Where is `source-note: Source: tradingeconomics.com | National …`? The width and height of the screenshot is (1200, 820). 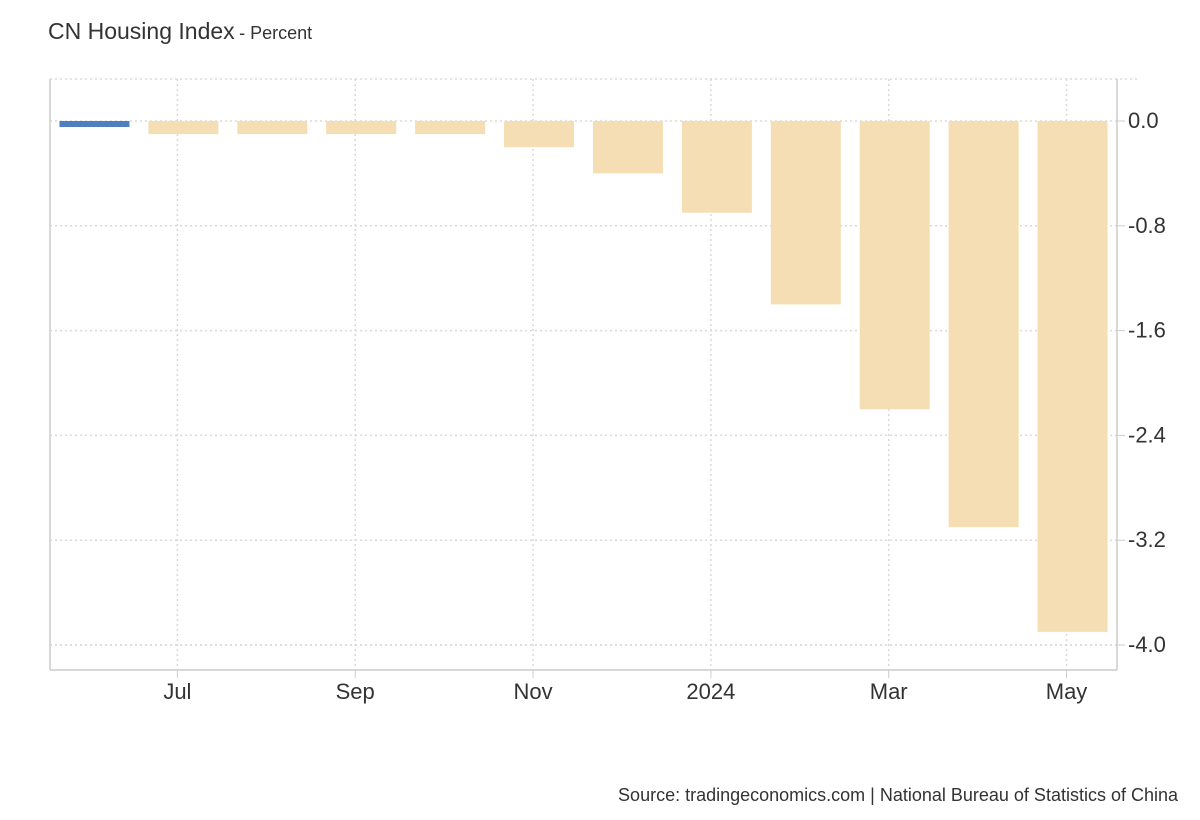
source-note: Source: tradingeconomics.com | National … is located at coordinates (898, 795).